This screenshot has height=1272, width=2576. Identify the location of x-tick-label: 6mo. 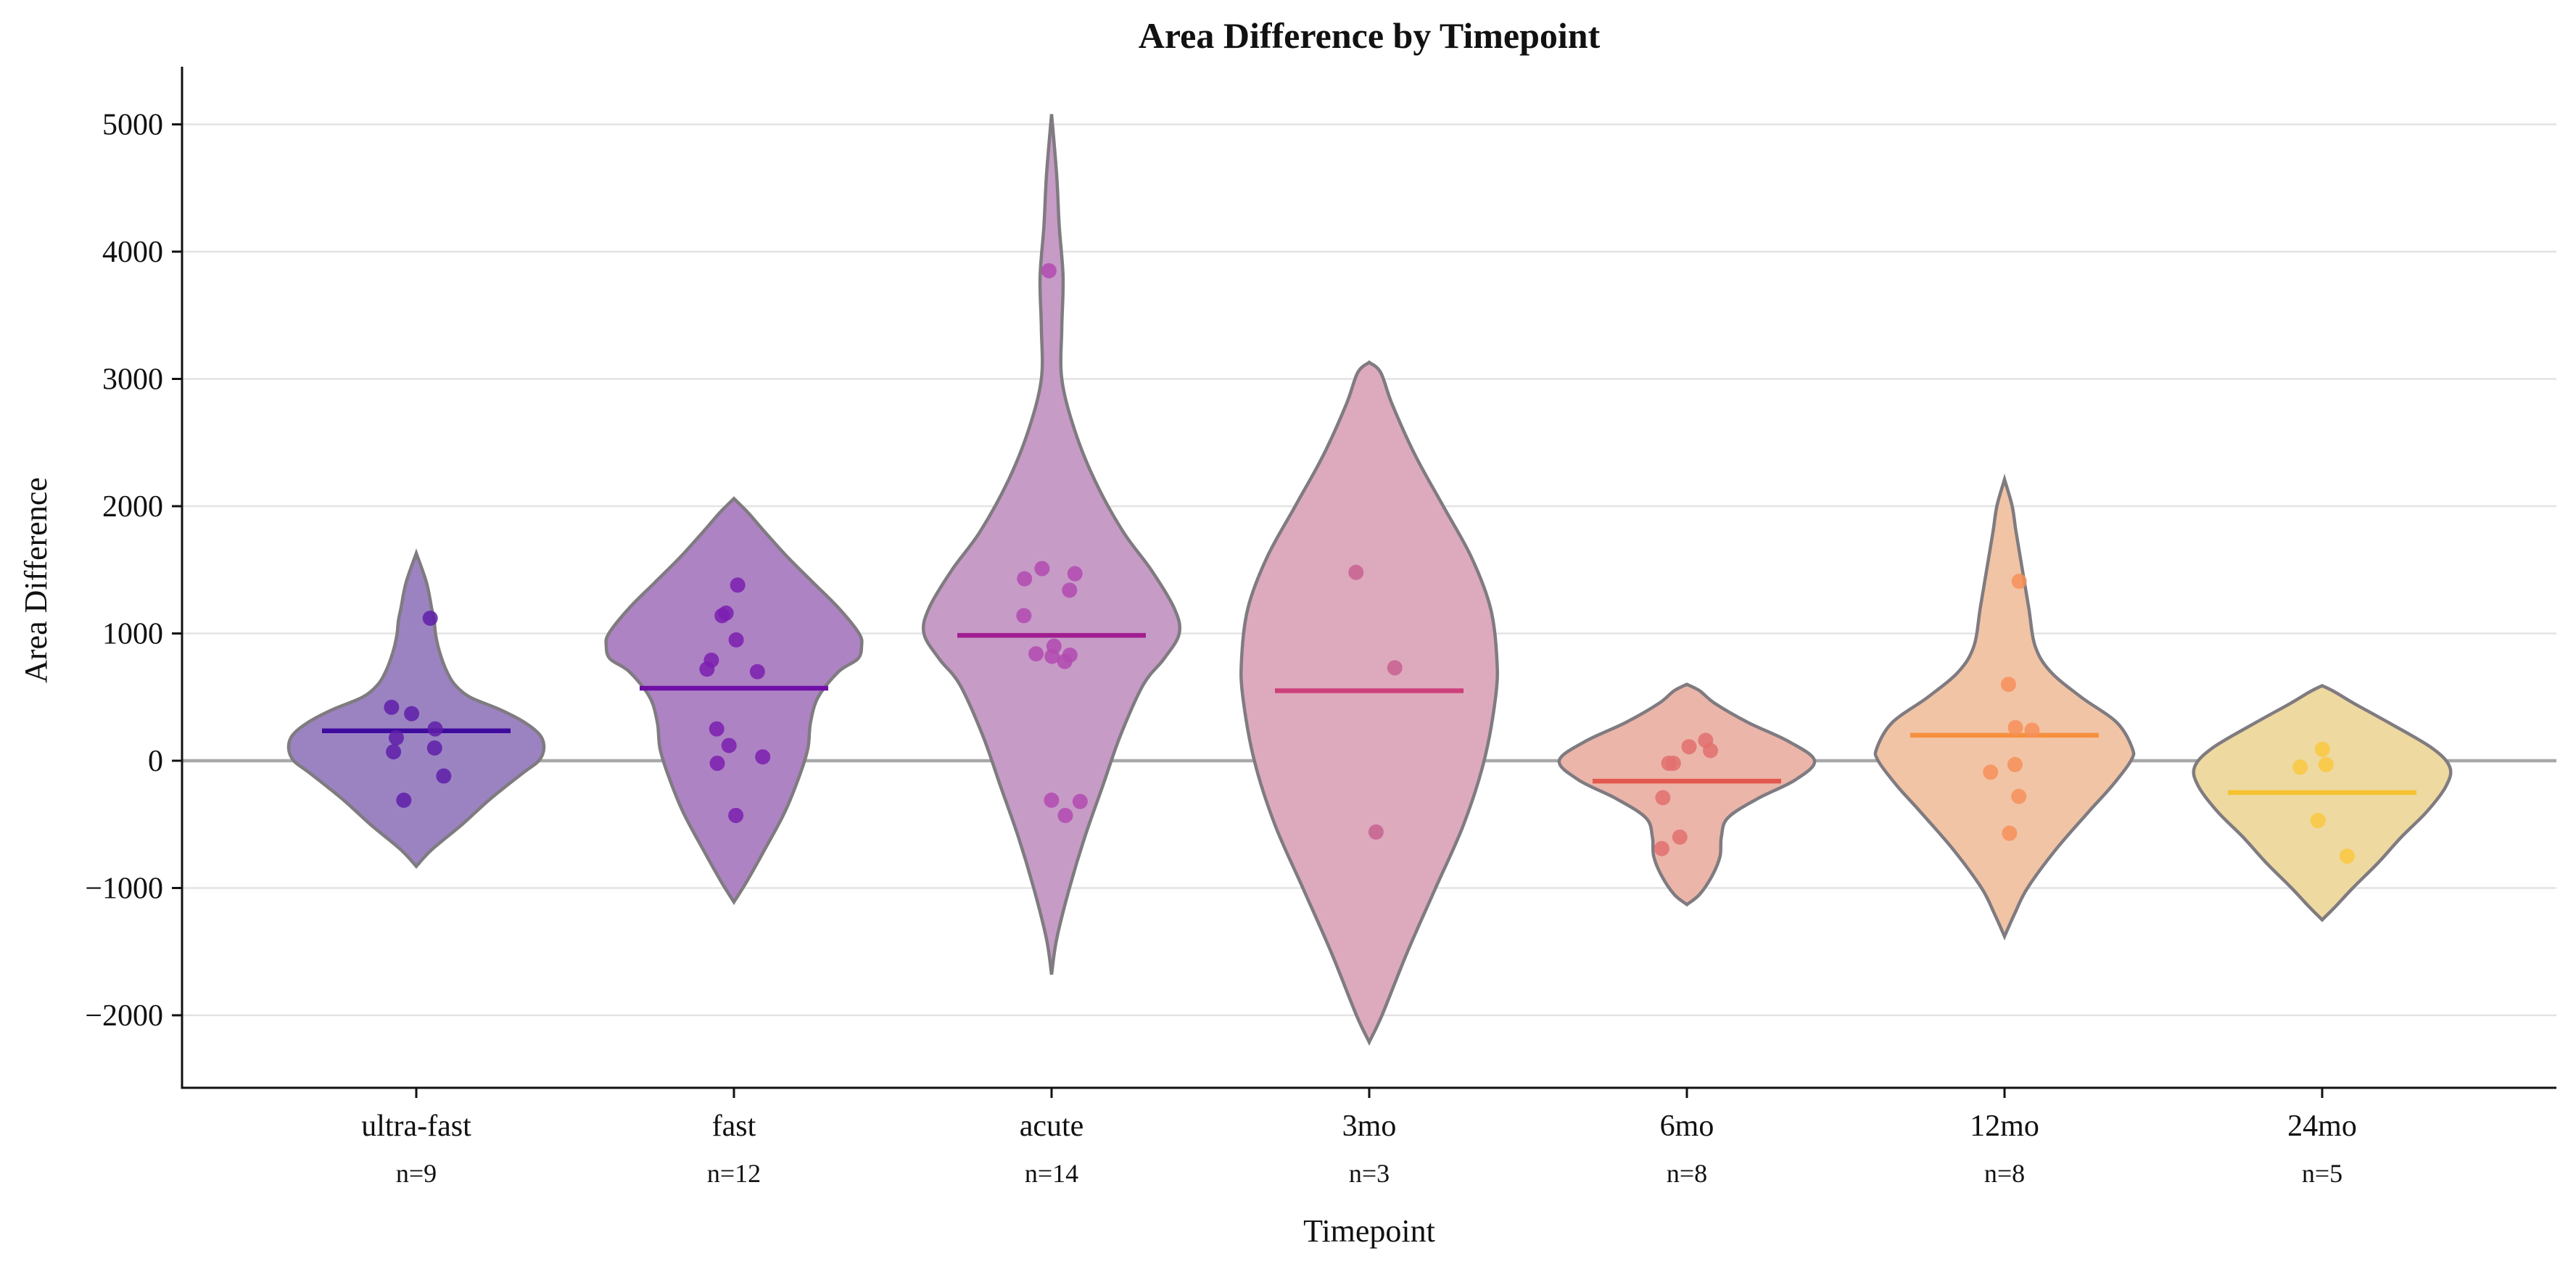
(1687, 1126).